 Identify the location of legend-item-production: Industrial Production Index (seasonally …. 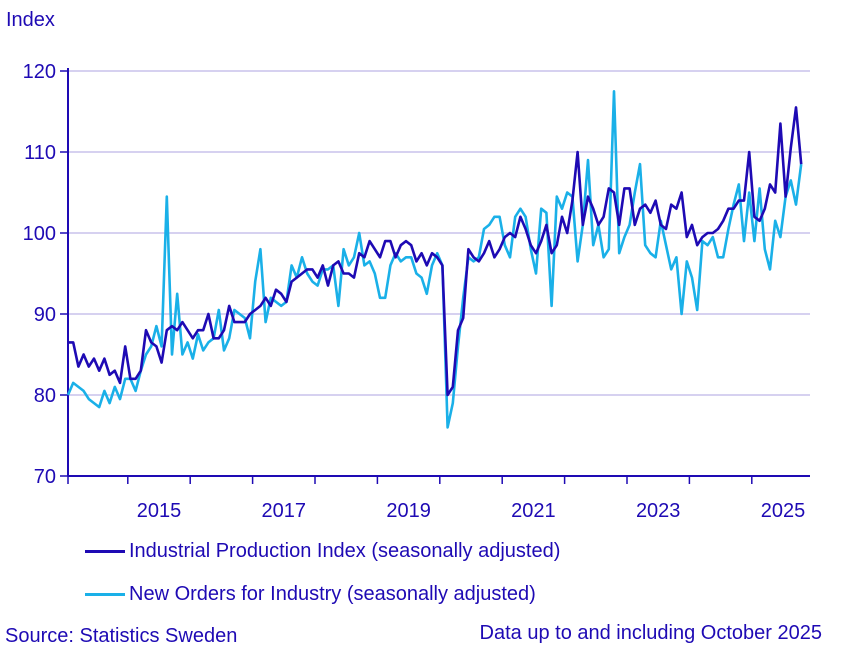
(322, 551).